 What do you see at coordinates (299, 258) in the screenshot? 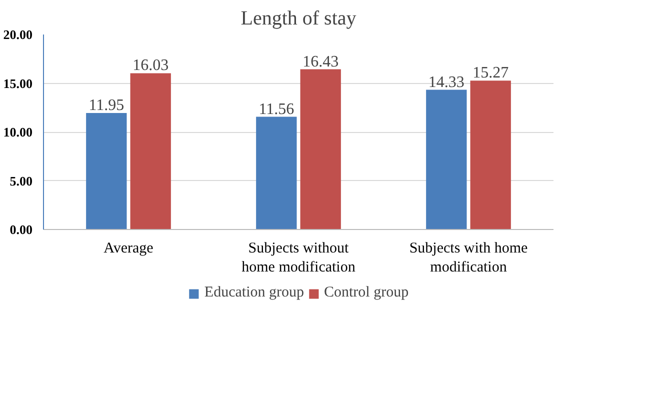
I see `x-tick-label: Subjects without home modification` at bounding box center [299, 258].